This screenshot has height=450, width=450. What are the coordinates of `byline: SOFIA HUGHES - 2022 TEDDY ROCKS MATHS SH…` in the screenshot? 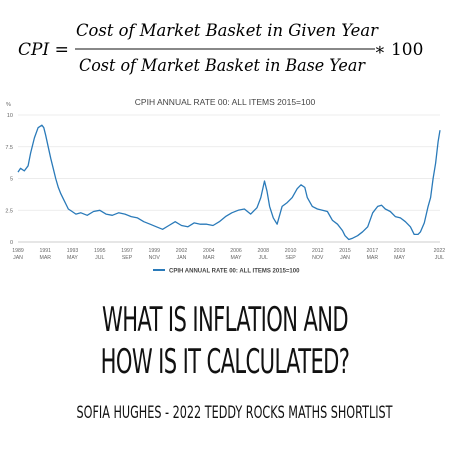 It's located at (234, 413).